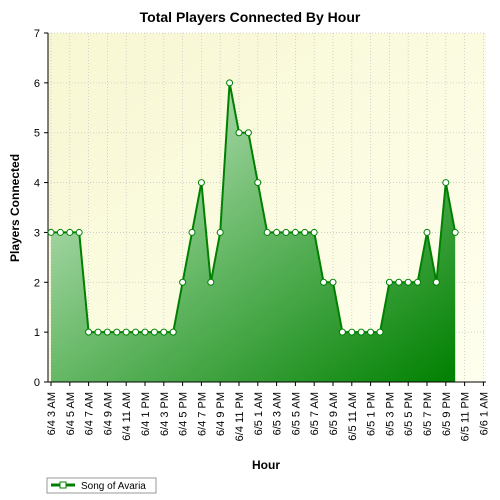 This screenshot has width=500, height=500. What do you see at coordinates (146, 414) in the screenshot?
I see `x-tick-label: 6/4 1 PM` at bounding box center [146, 414].